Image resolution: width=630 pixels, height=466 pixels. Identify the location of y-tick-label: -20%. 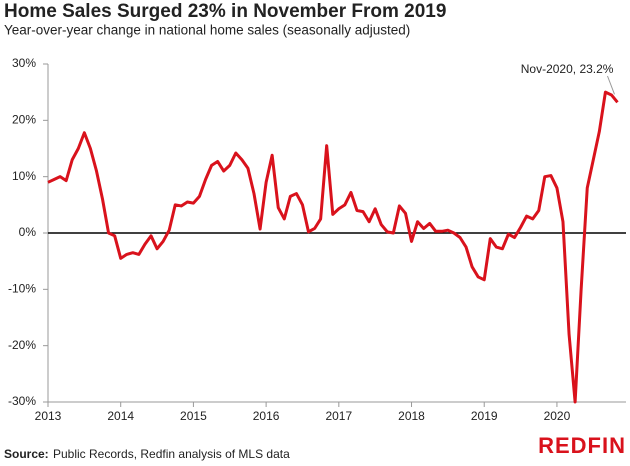
(22, 345).